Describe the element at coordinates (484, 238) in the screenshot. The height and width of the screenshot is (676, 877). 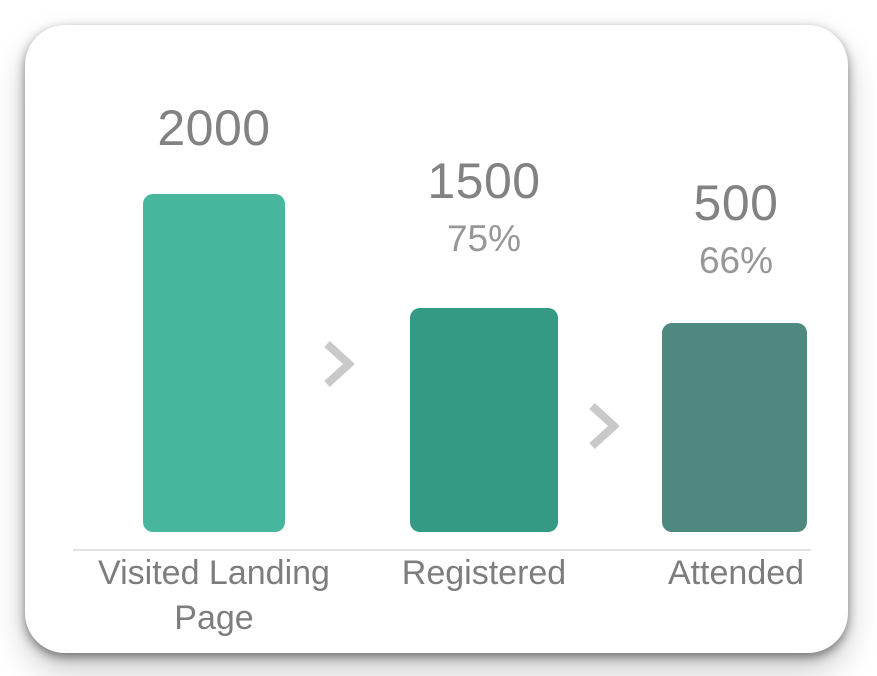
I see `stage-percent-label: 75%` at that location.